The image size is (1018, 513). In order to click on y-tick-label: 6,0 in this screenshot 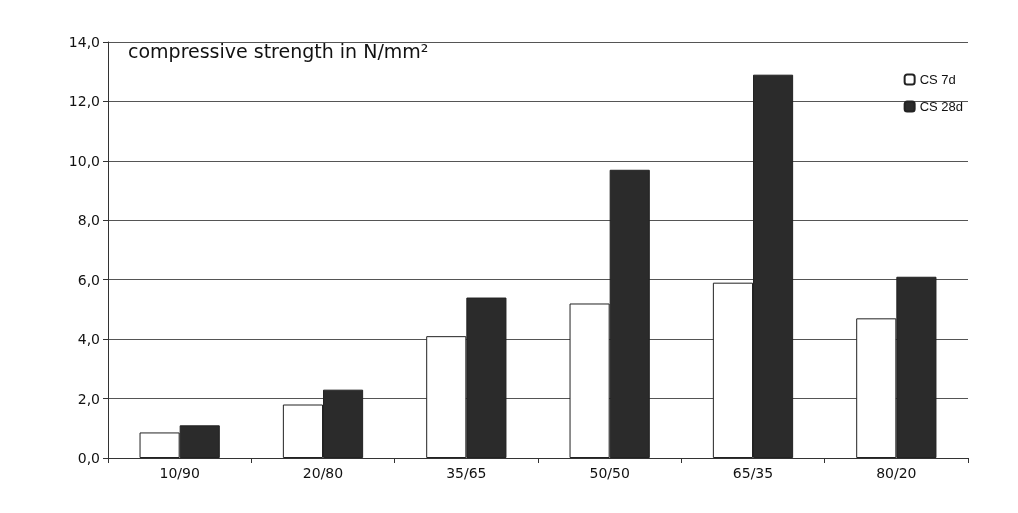, I will do `click(88, 279)`.